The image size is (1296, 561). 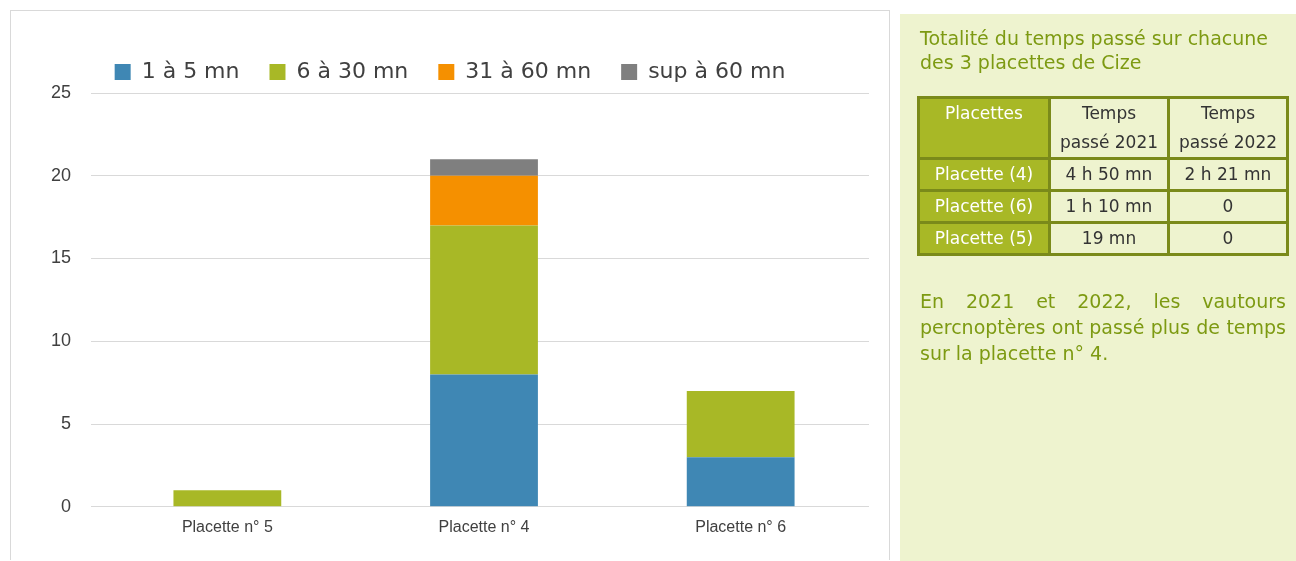 I want to click on category-label: Placettes, so click(x=984, y=128).